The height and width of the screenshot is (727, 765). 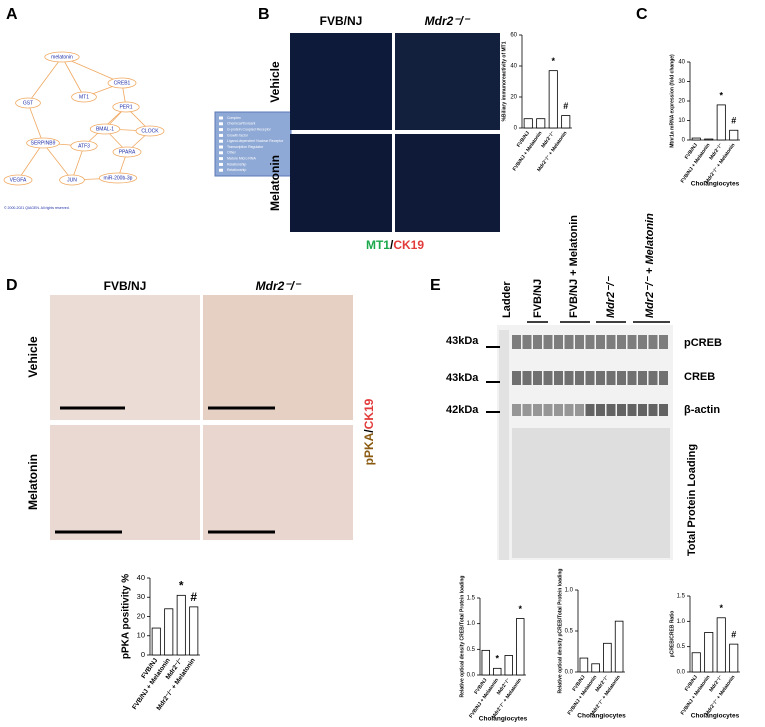 What do you see at coordinates (33, 482) in the screenshot?
I see `row-header: Melatonin` at bounding box center [33, 482].